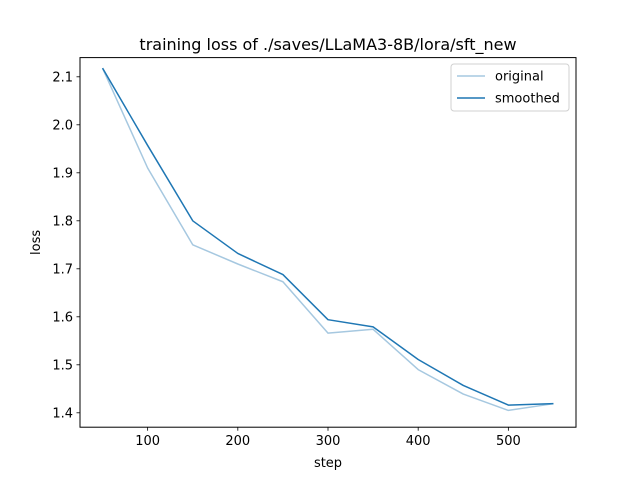 Image resolution: width=640 pixels, height=484 pixels. What do you see at coordinates (62, 413) in the screenshot?
I see `y-tick-label: 1.4` at bounding box center [62, 413].